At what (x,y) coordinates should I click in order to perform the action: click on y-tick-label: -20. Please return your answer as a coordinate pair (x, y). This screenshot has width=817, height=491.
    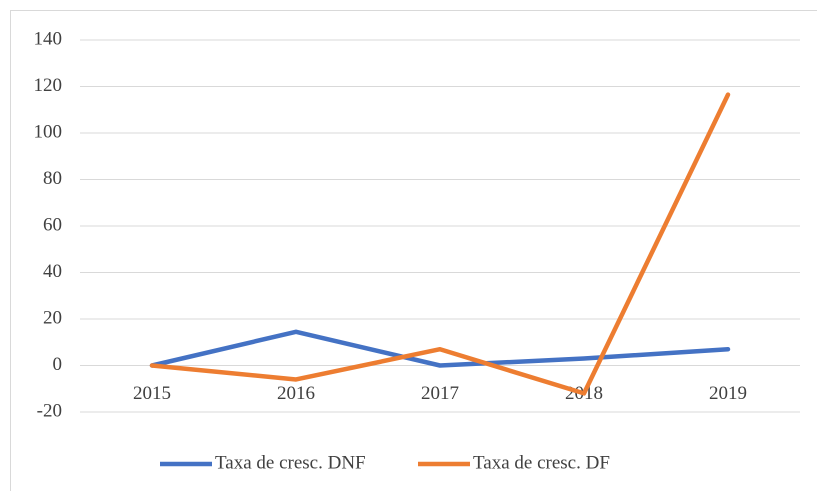
    Looking at the image, I should click on (49, 410).